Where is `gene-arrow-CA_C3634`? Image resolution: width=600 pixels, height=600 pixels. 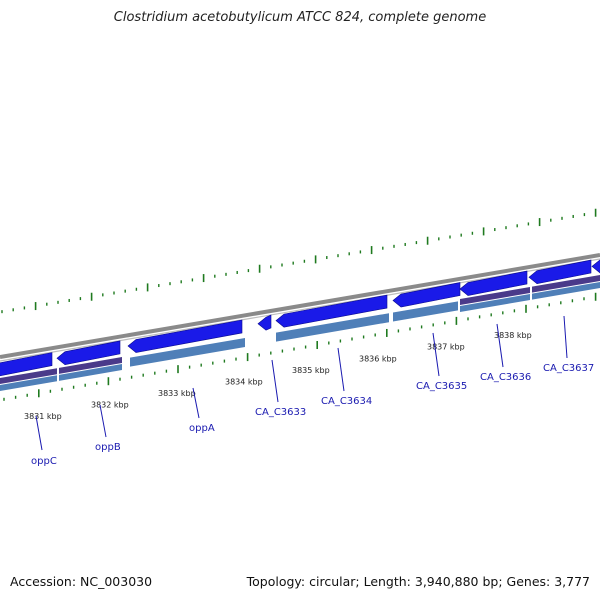 gene-arrow-CA_C3634 is located at coordinates (331, 311).